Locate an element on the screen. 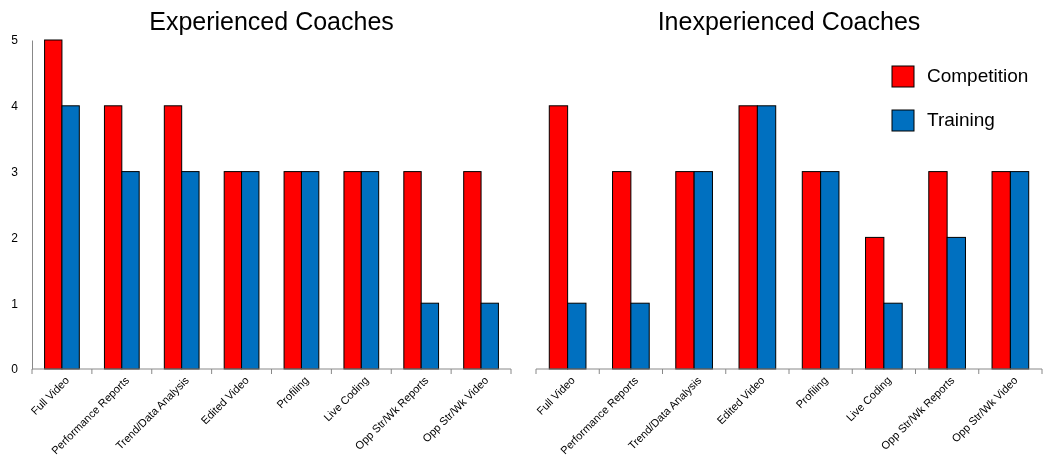 The width and height of the screenshot is (1049, 461). y-tick-label: 3 is located at coordinates (15, 171).